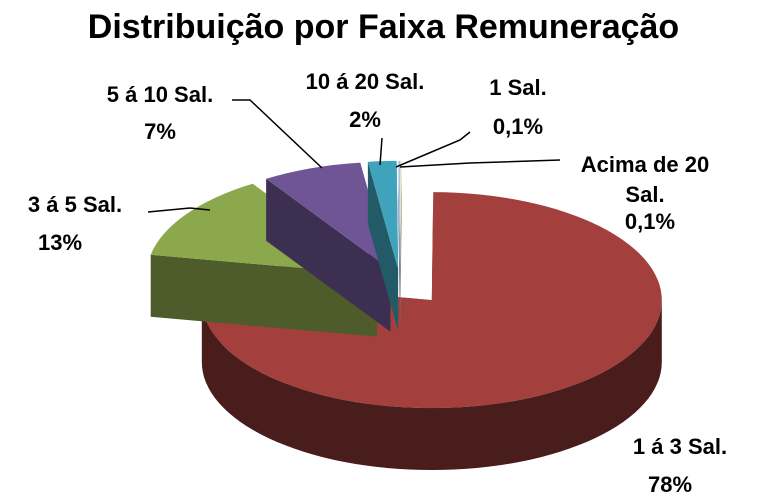  Describe the element at coordinates (518, 87) in the screenshot. I see `slice-label: 1 Sal.` at that location.